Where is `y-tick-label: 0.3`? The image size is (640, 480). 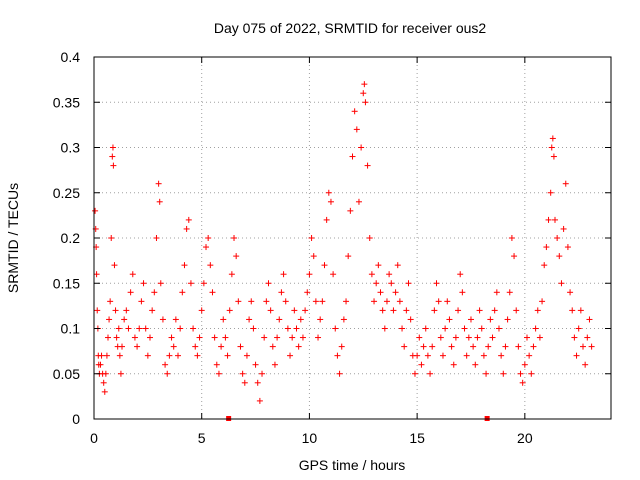 y-tick-label: 0.3 is located at coordinates (71, 148).